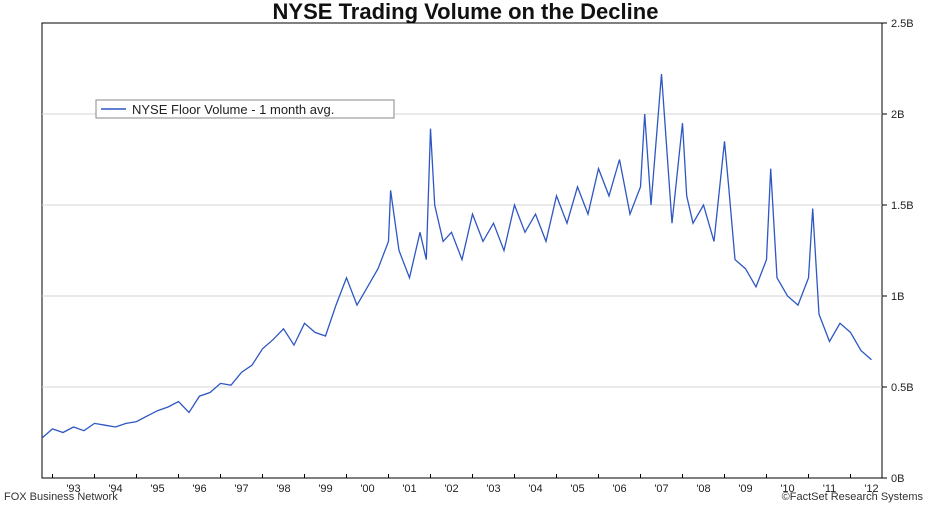 The image size is (931, 506). What do you see at coordinates (73, 489) in the screenshot?
I see `x-tick-label: '93` at bounding box center [73, 489].